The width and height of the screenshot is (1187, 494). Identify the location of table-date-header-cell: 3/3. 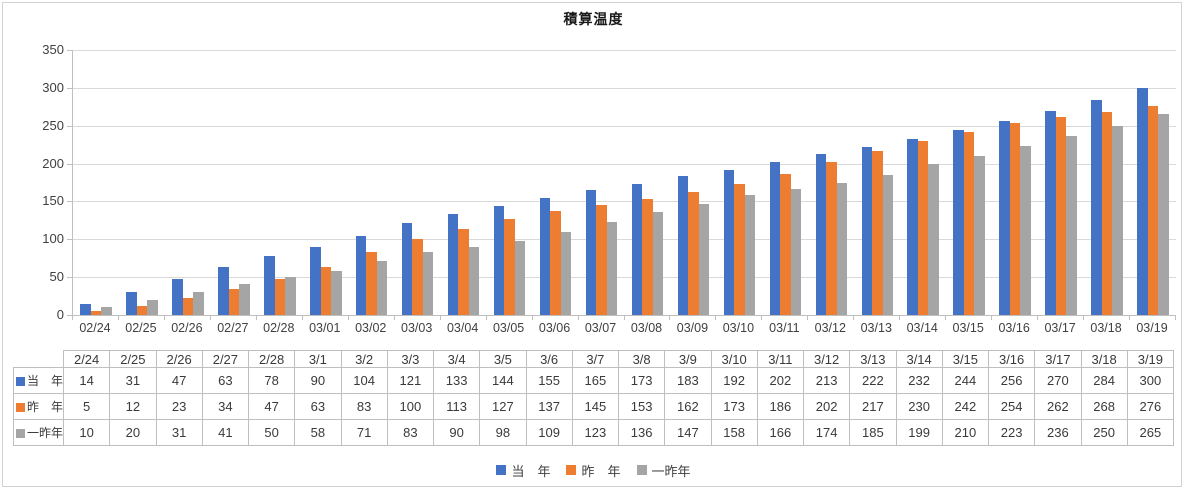
(410, 359).